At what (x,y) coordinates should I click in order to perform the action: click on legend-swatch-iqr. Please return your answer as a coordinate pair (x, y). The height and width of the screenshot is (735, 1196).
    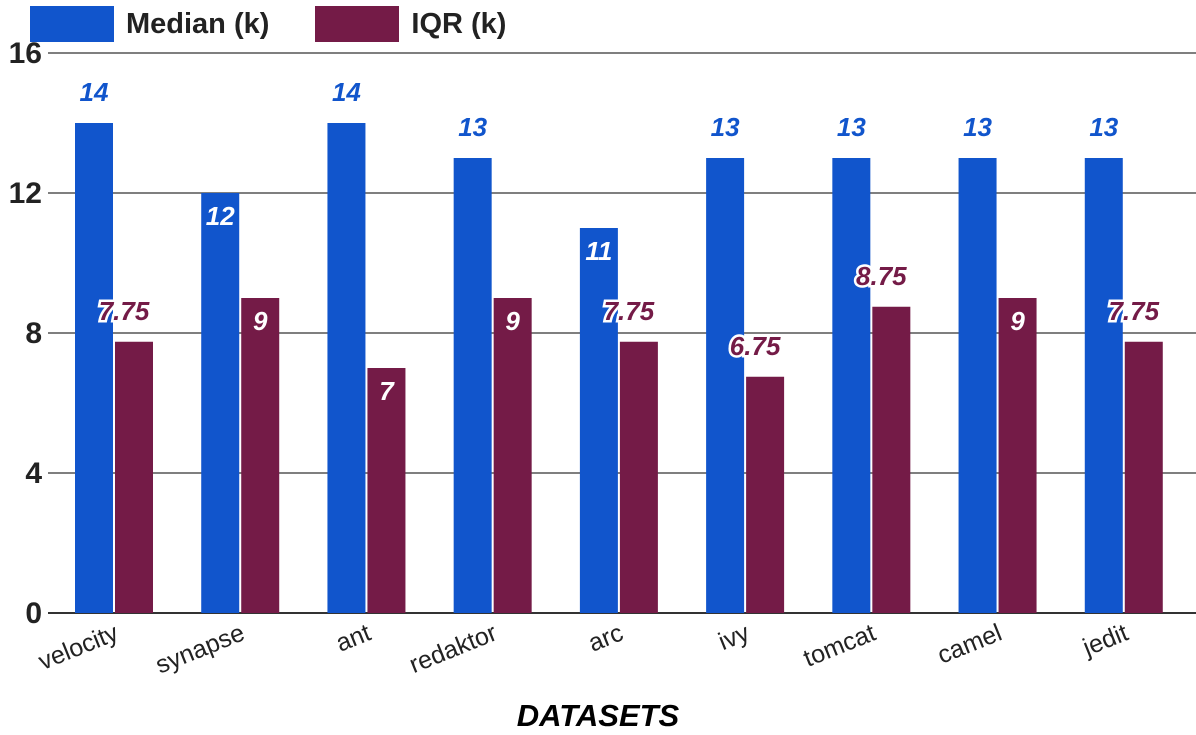
    Looking at the image, I should click on (357, 24).